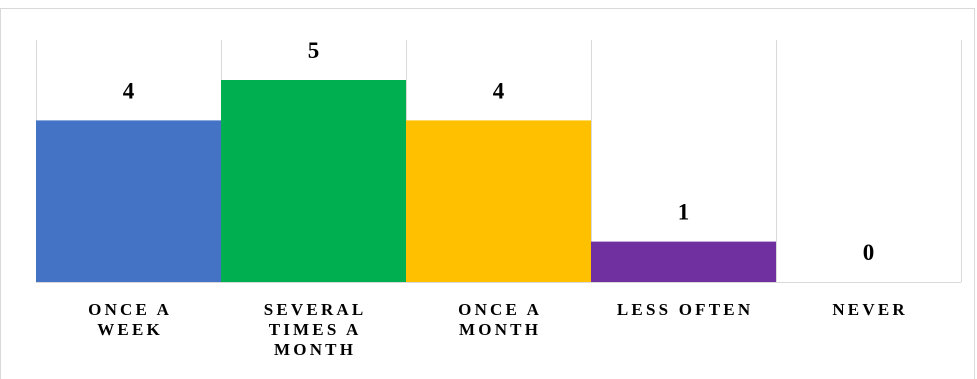  I want to click on category-label-once-a-week: ONCE A WEEK, so click(130, 319).